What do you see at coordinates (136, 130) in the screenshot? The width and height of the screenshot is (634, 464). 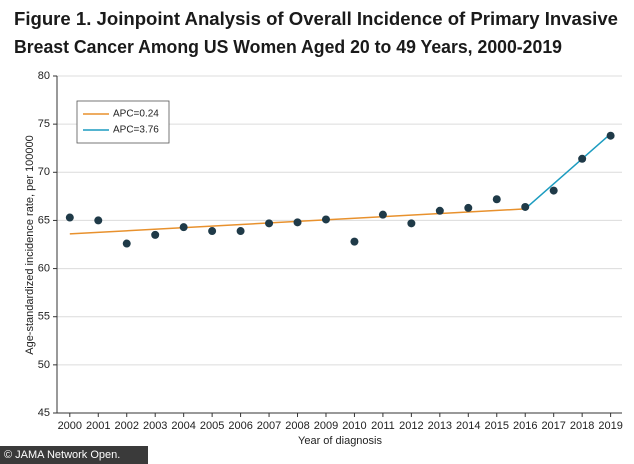 I see `legend-label: APC=3.76` at bounding box center [136, 130].